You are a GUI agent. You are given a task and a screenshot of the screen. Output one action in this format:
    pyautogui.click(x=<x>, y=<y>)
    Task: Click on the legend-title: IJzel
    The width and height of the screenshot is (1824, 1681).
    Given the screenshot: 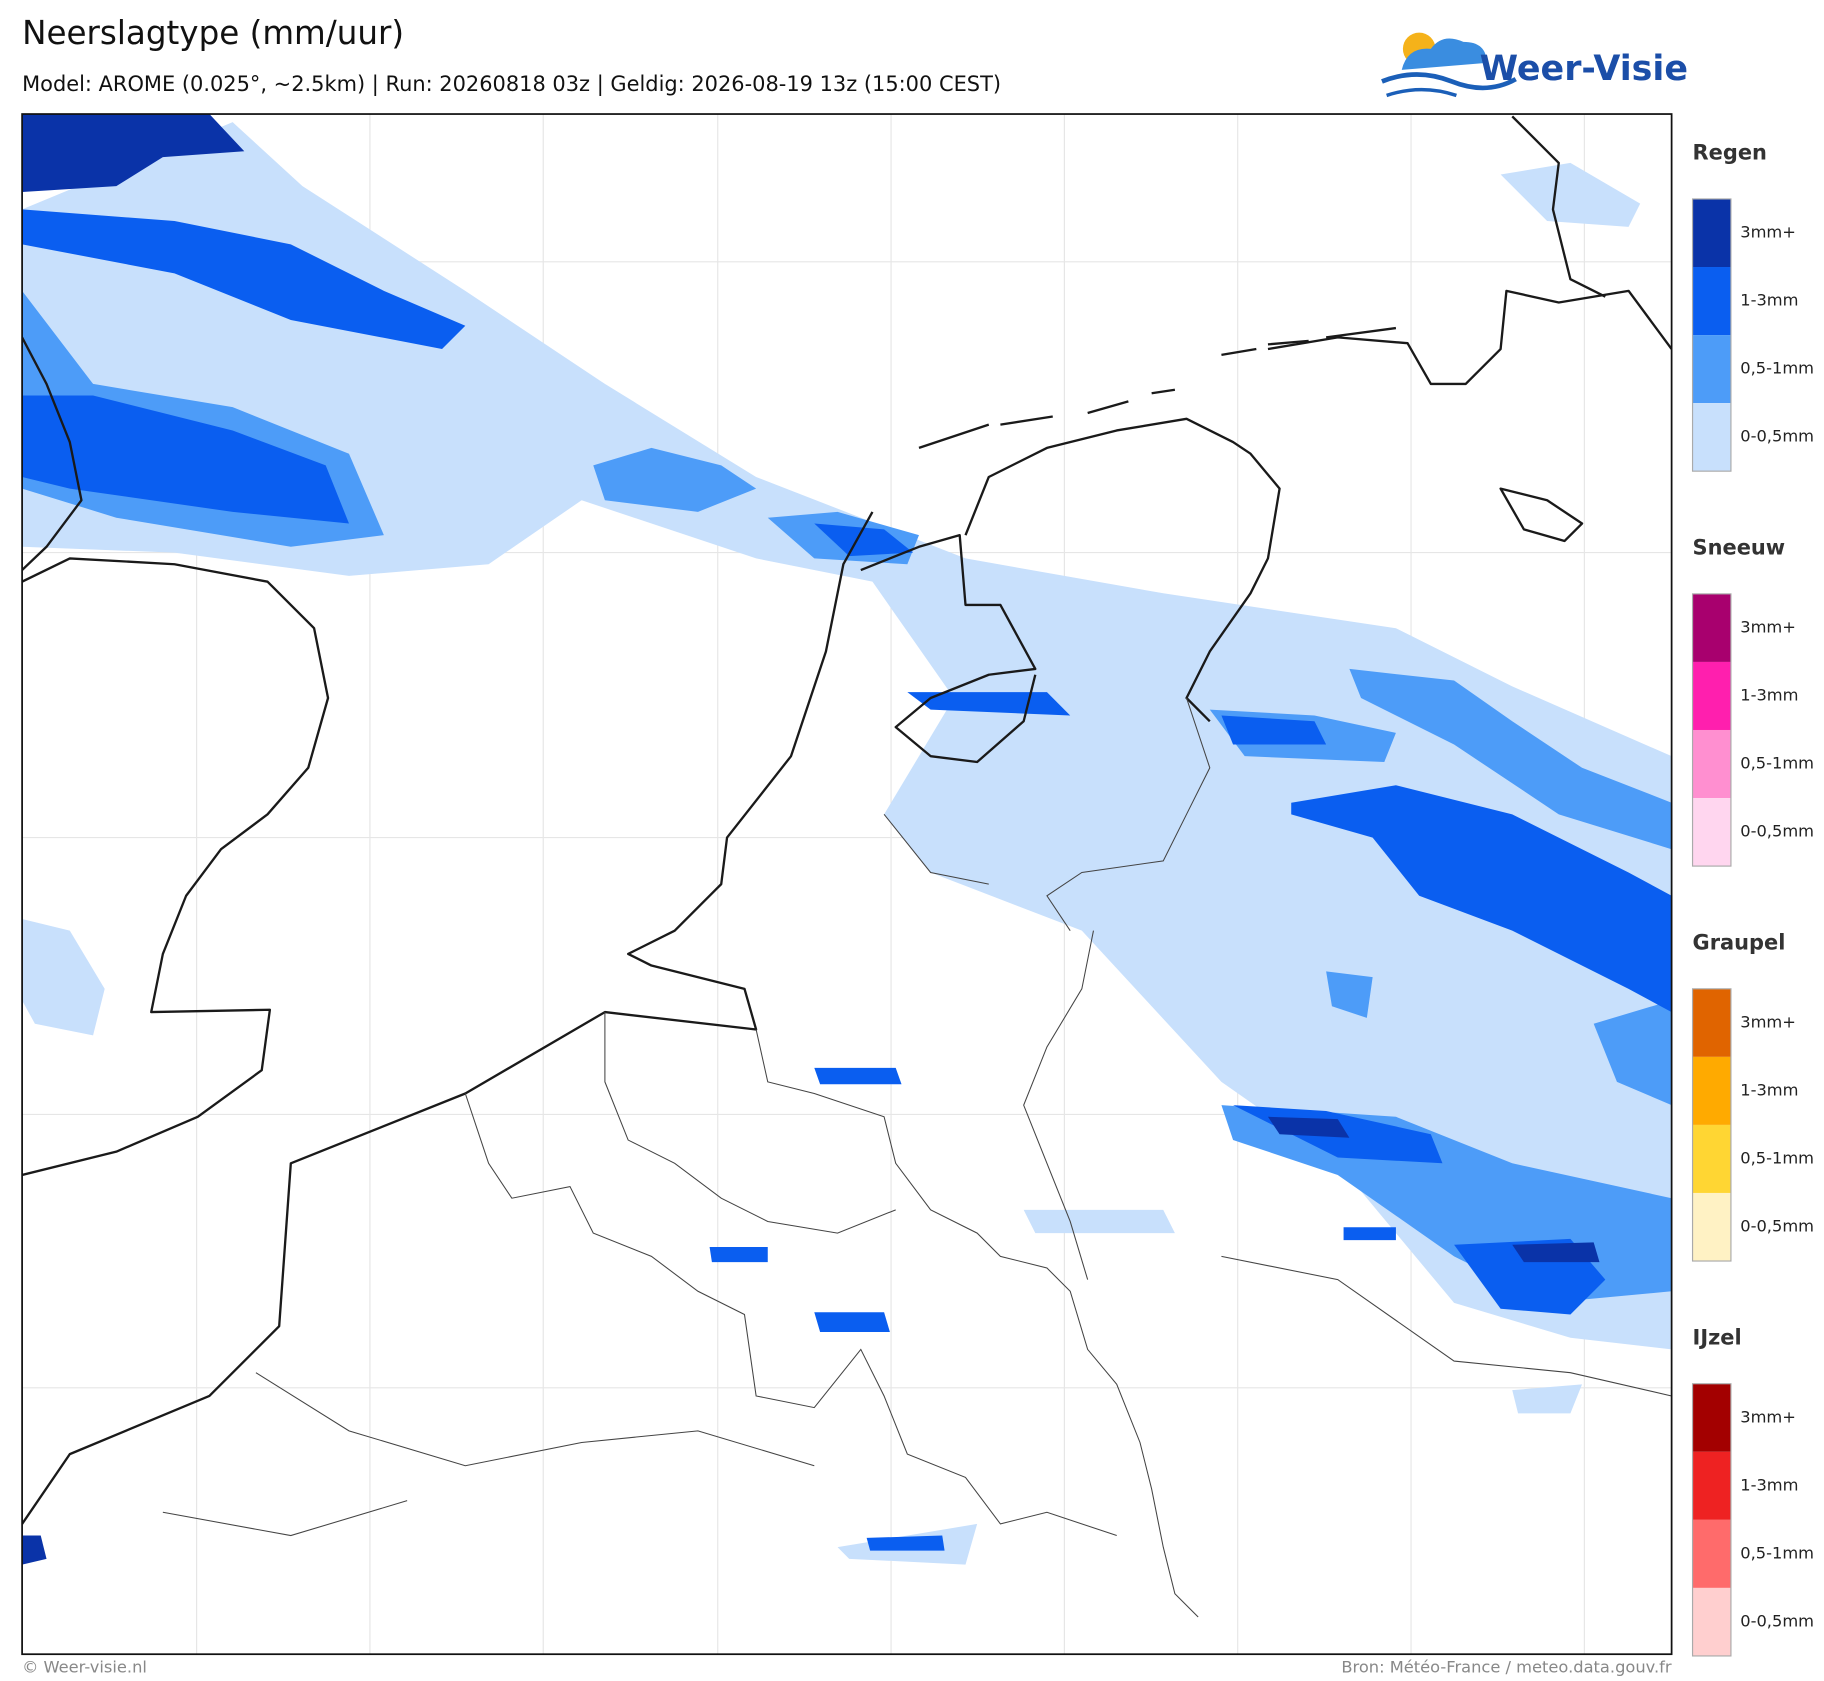 What is the action you would take?
    pyautogui.click(x=1717, y=1337)
    